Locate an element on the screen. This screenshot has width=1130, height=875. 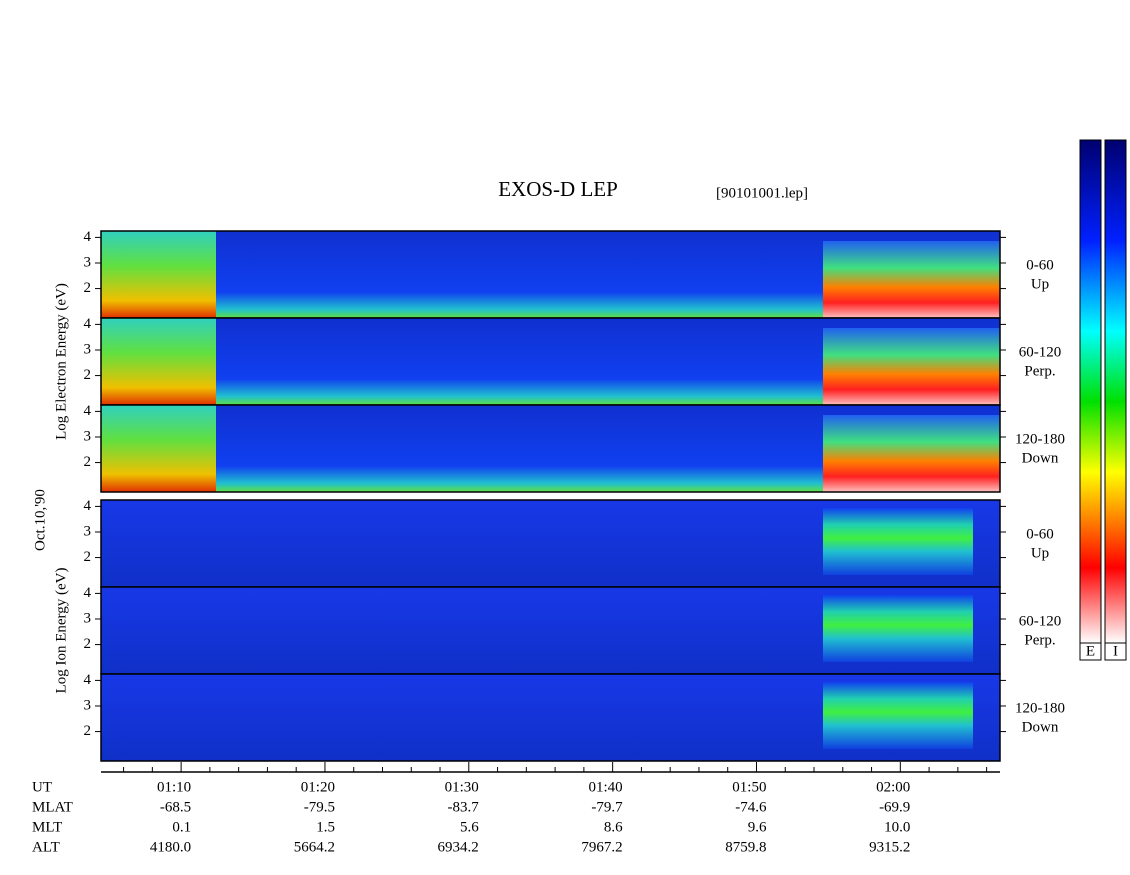
ephemeris-value: -69.9 is located at coordinates (894, 807).